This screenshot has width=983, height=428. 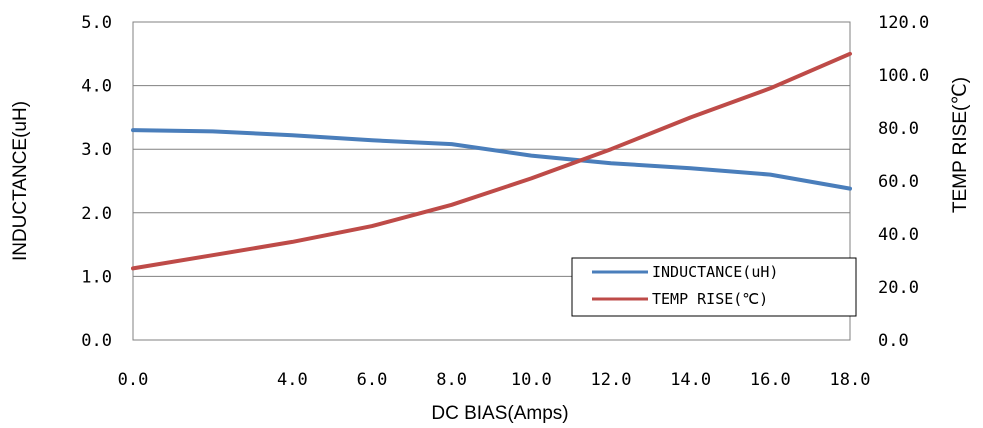 What do you see at coordinates (850, 380) in the screenshot?
I see `x-tick-label: 18.0` at bounding box center [850, 380].